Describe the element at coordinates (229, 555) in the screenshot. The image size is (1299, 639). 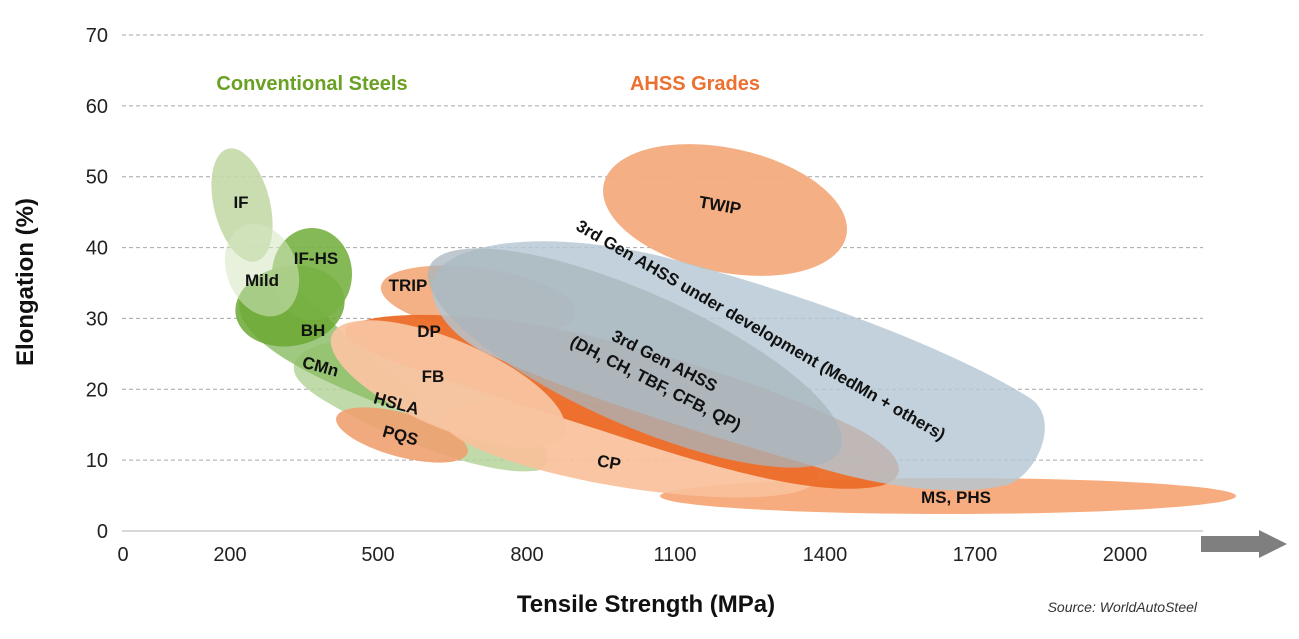
I see `x-tick-label: 200` at that location.